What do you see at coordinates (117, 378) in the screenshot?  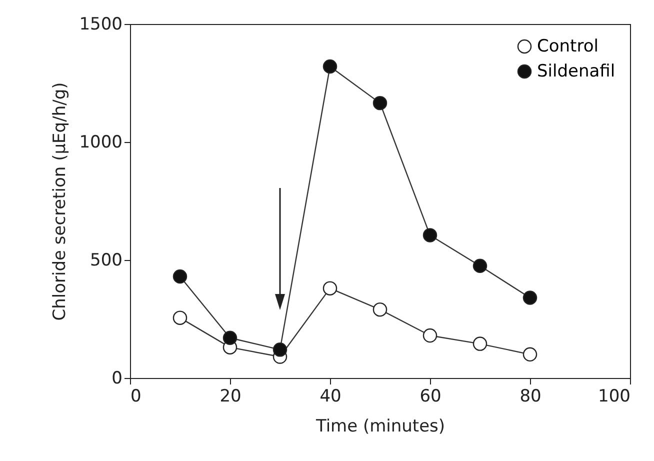 I see `y-tick-label: 0` at bounding box center [117, 378].